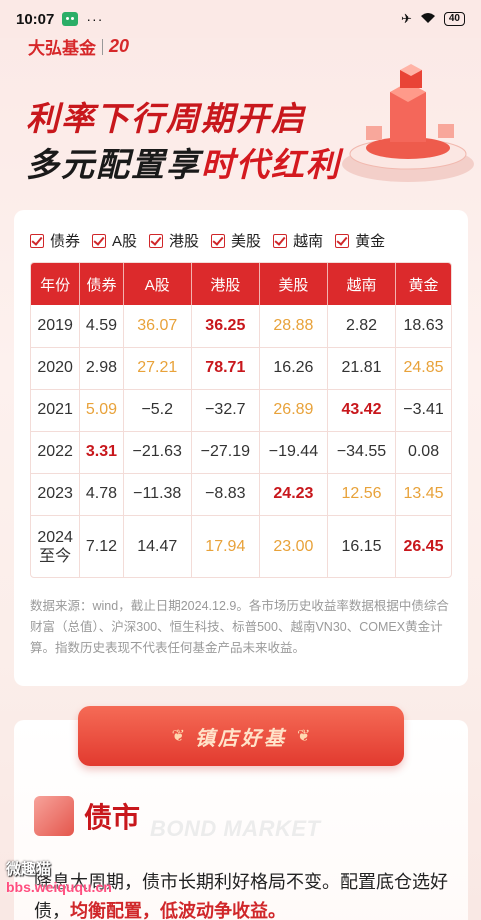 The height and width of the screenshot is (920, 481). I want to click on cell-value: 21.81, so click(362, 368).